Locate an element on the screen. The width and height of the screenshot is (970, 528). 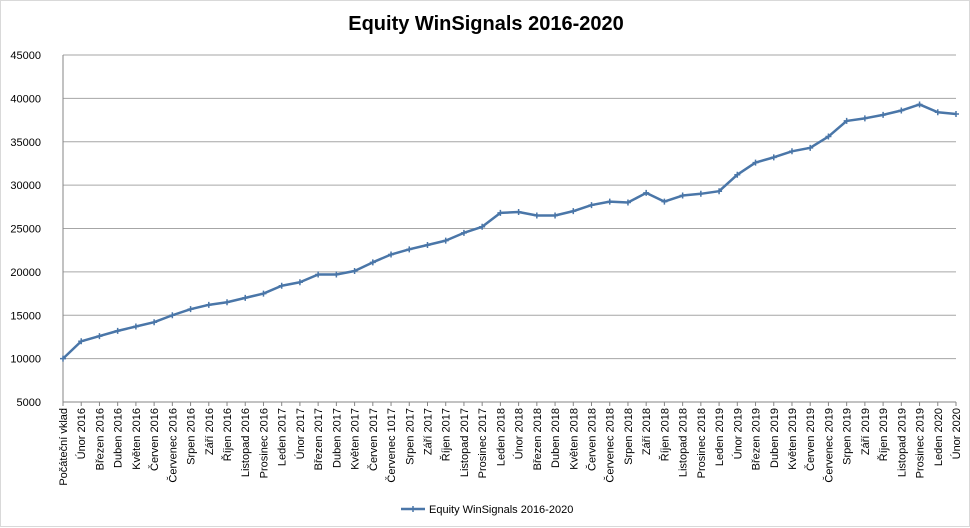
x-tick-label: Prosinec 2019 is located at coordinates (921, 443).